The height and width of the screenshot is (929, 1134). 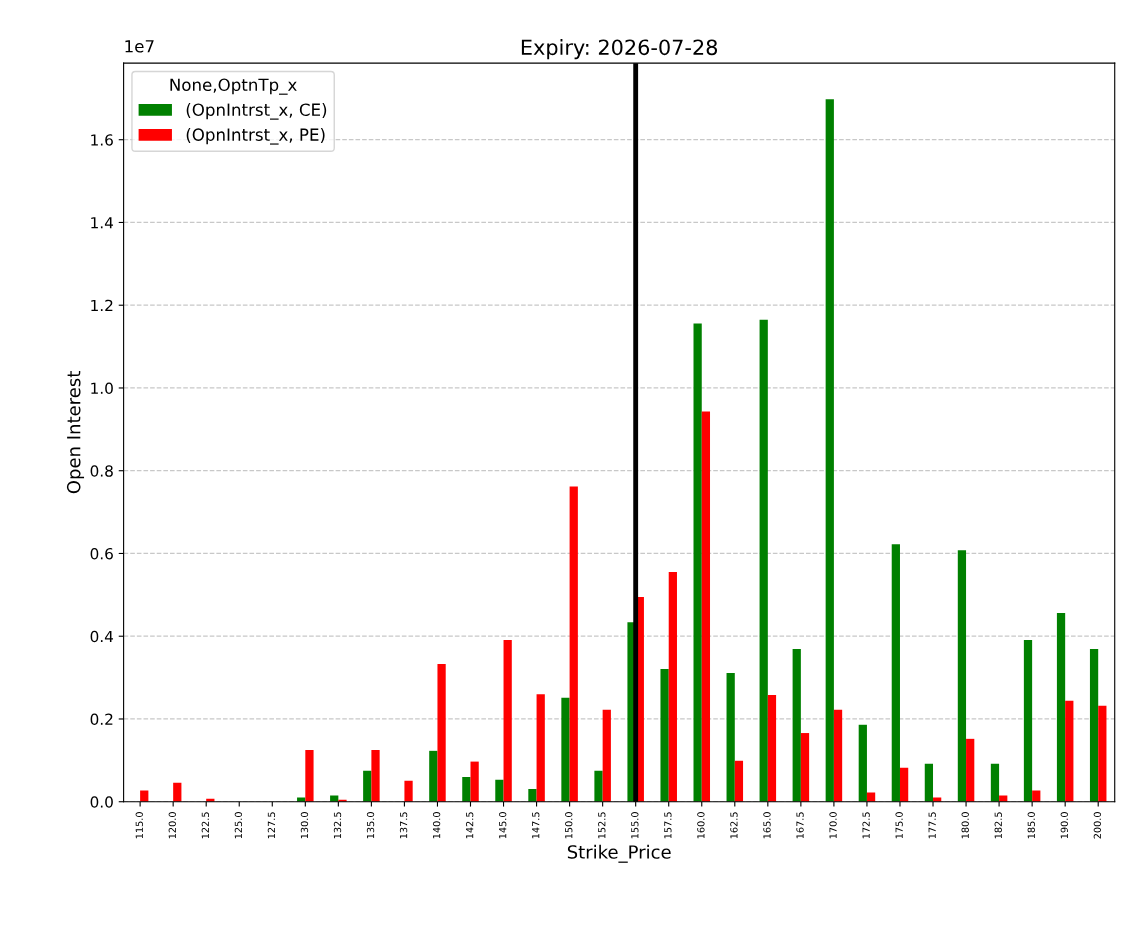 I want to click on x-tick-label: 182.5, so click(x=998, y=825).